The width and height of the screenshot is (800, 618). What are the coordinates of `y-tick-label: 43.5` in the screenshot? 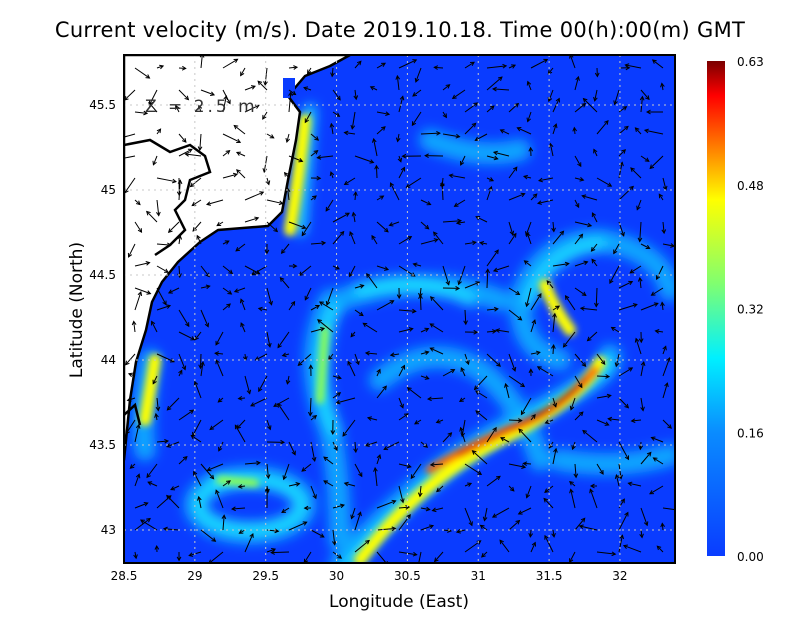 It's located at (102, 445).